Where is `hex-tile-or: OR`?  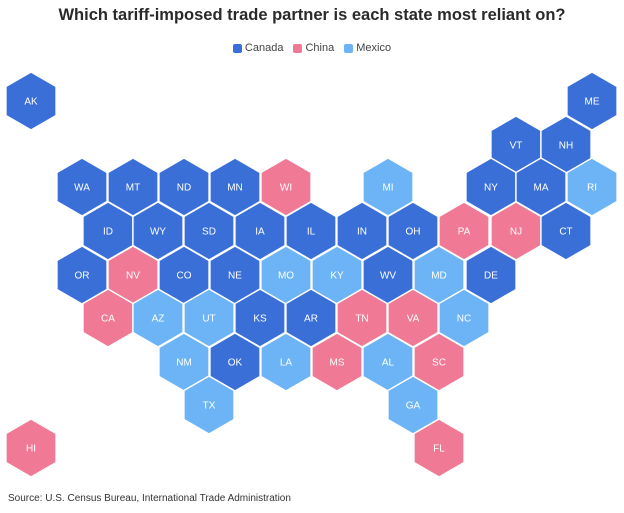
hex-tile-or: OR is located at coordinates (82, 275).